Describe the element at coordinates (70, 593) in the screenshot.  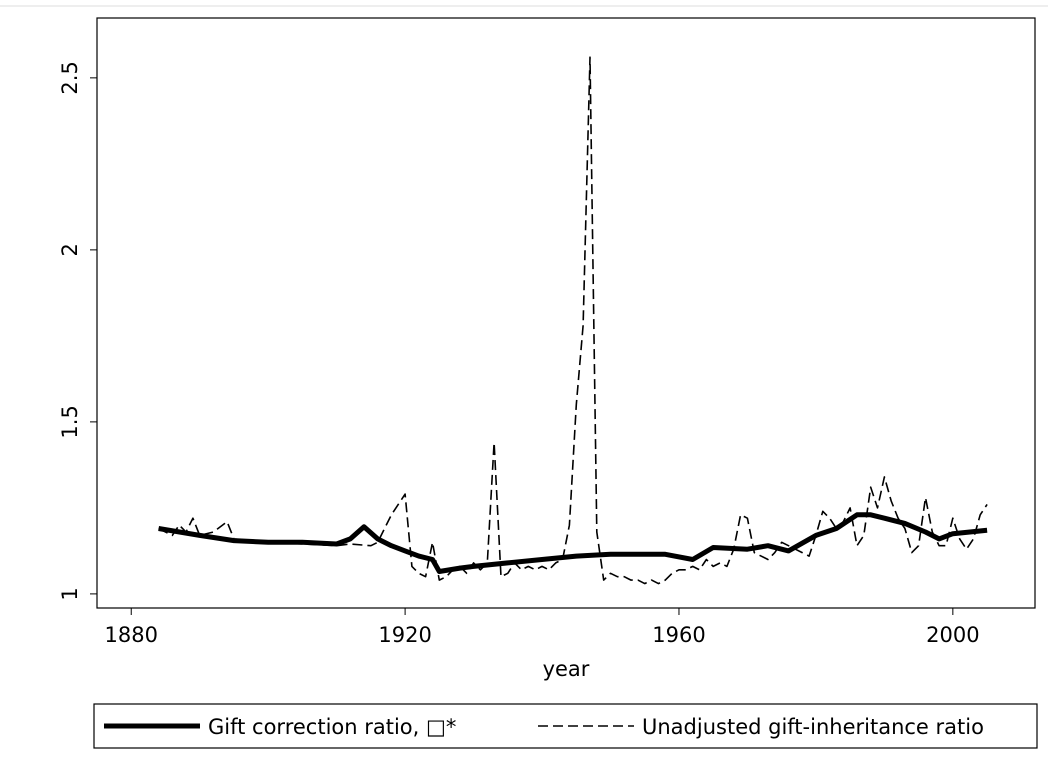
I see `y-tick-label: 1` at that location.